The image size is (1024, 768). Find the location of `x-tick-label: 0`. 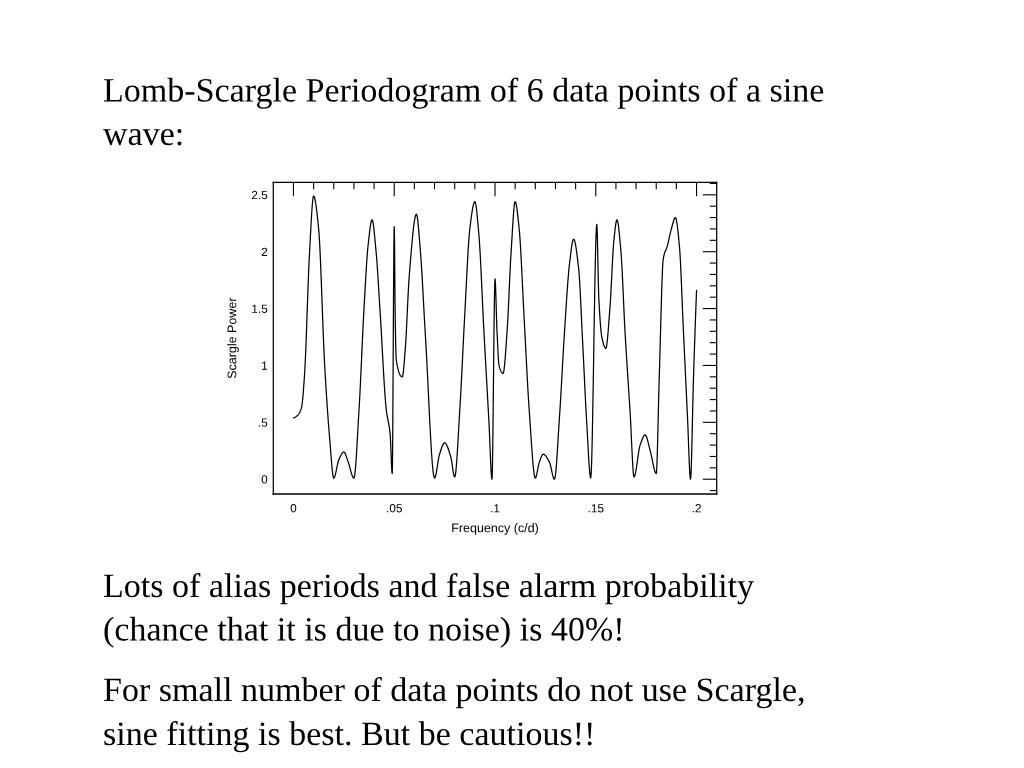

x-tick-label: 0 is located at coordinates (293, 508).